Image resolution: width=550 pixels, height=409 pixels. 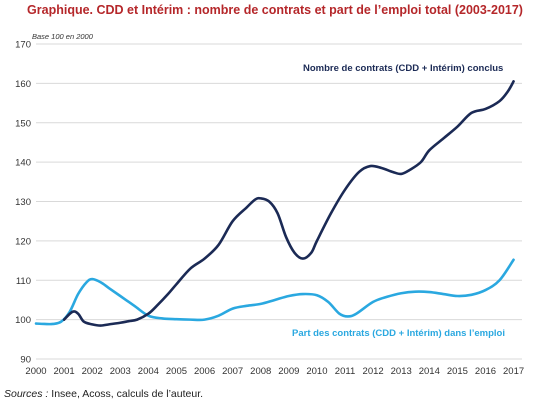 I want to click on x-tick-label: 2017, so click(x=513, y=371).